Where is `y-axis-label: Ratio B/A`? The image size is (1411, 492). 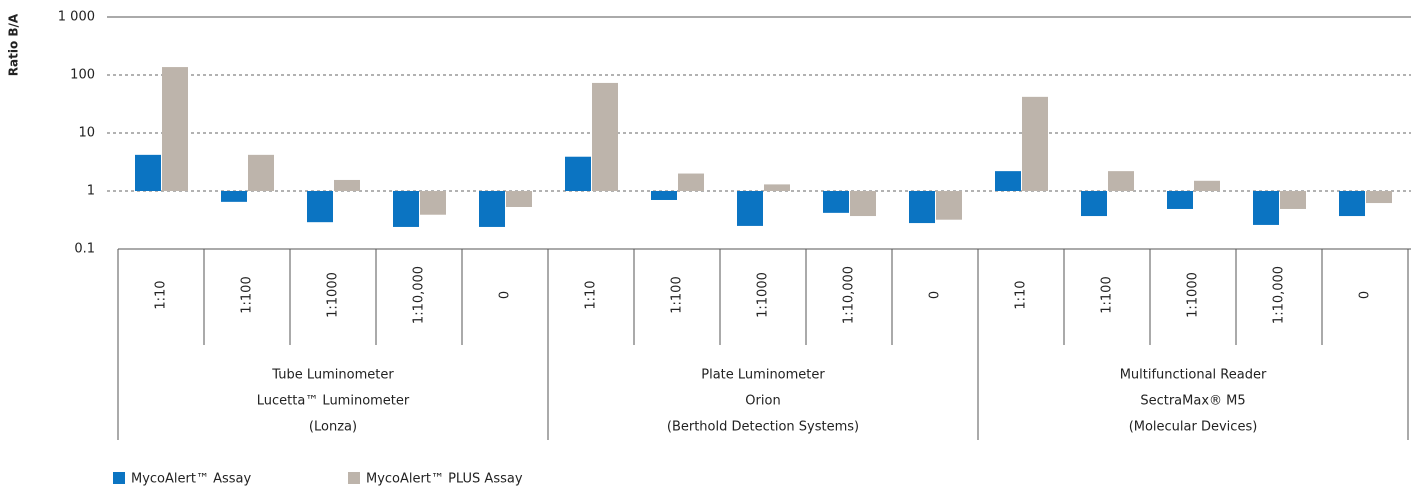 y-axis-label: Ratio B/A is located at coordinates (14, 44).